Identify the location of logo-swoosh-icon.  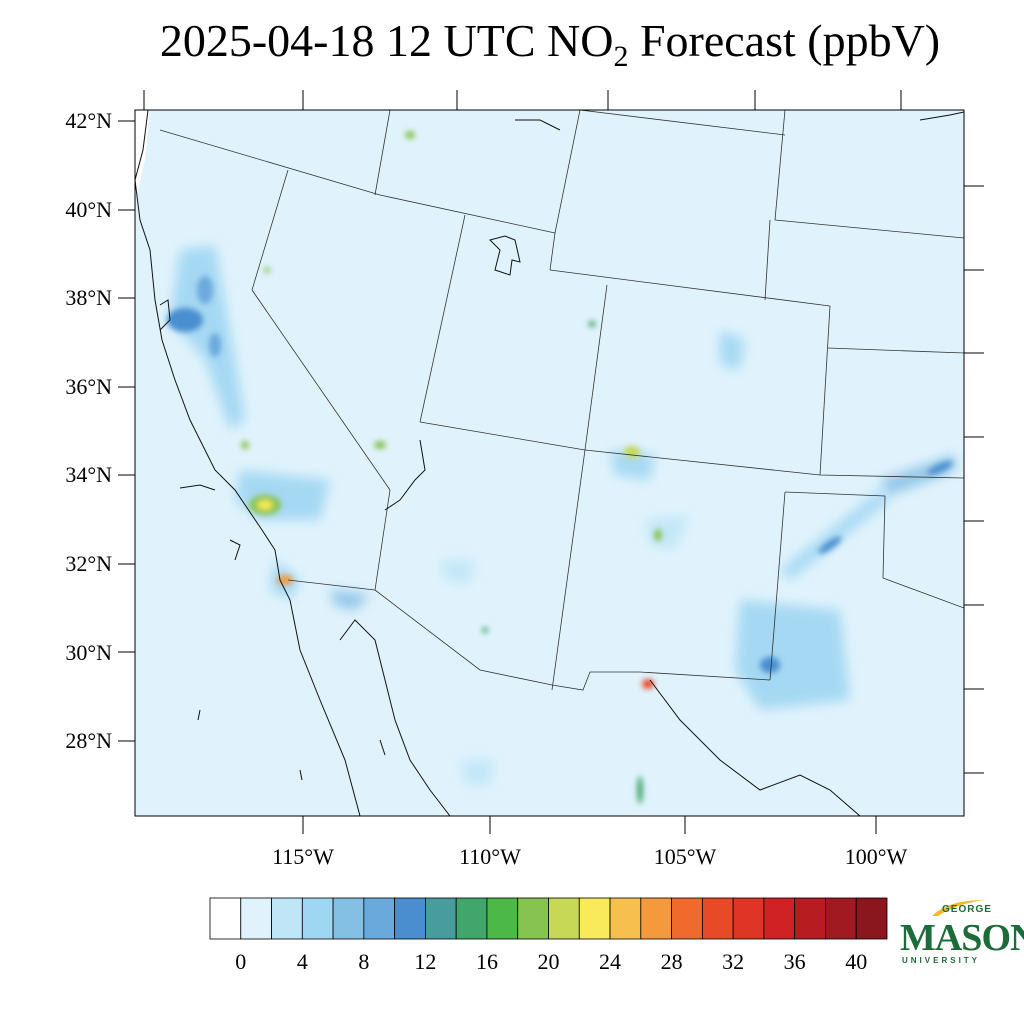
(958, 908).